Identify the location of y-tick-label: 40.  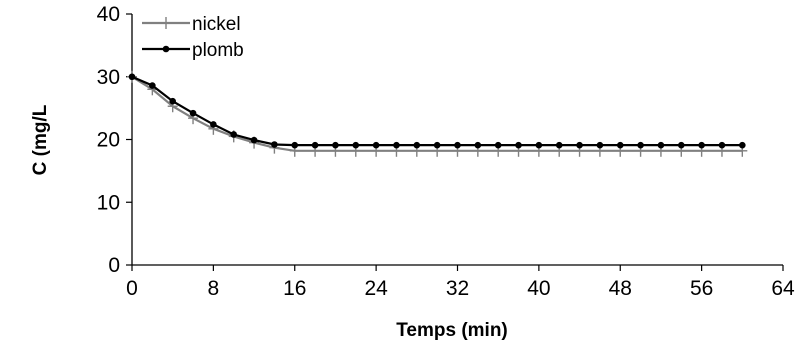
(108, 14).